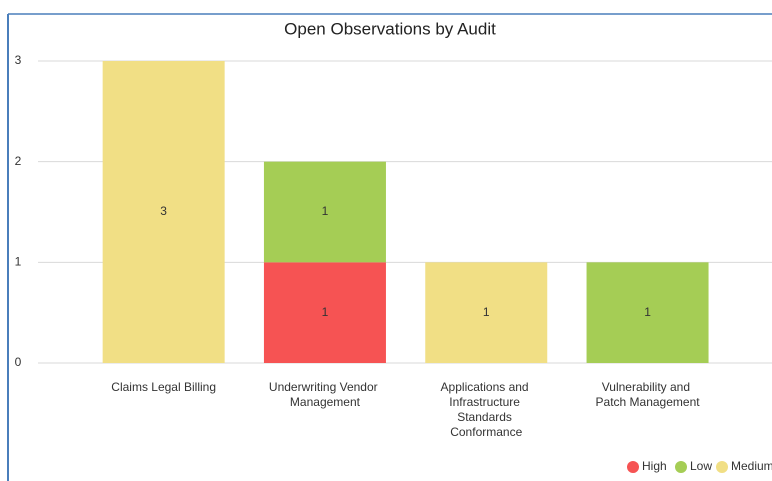  What do you see at coordinates (701, 466) in the screenshot?
I see `legend-label: Low` at bounding box center [701, 466].